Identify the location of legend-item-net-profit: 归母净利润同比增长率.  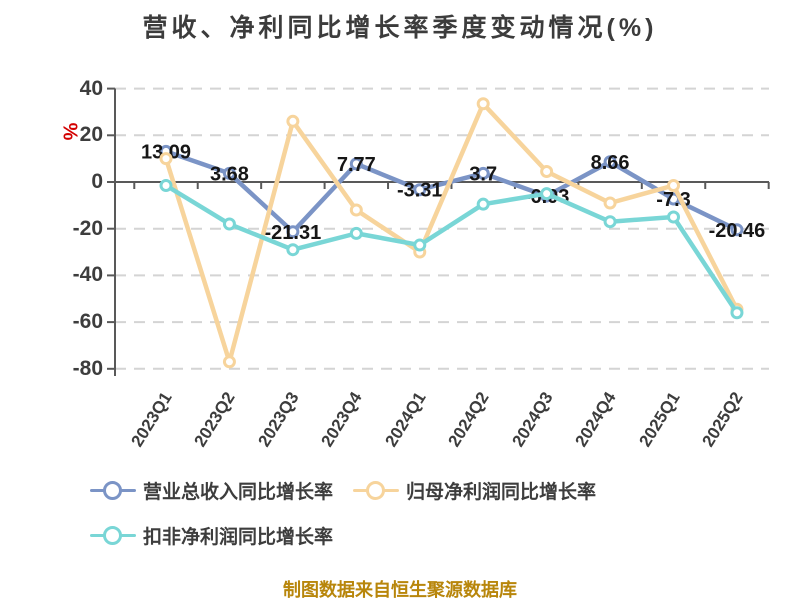
(474, 491).